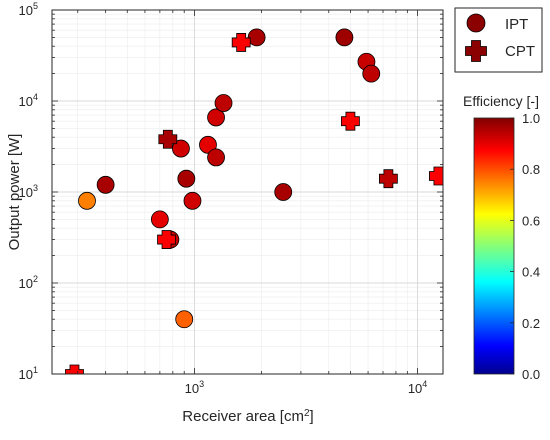  What do you see at coordinates (476, 23) in the screenshot?
I see `legend-ipt-marker` at bounding box center [476, 23].